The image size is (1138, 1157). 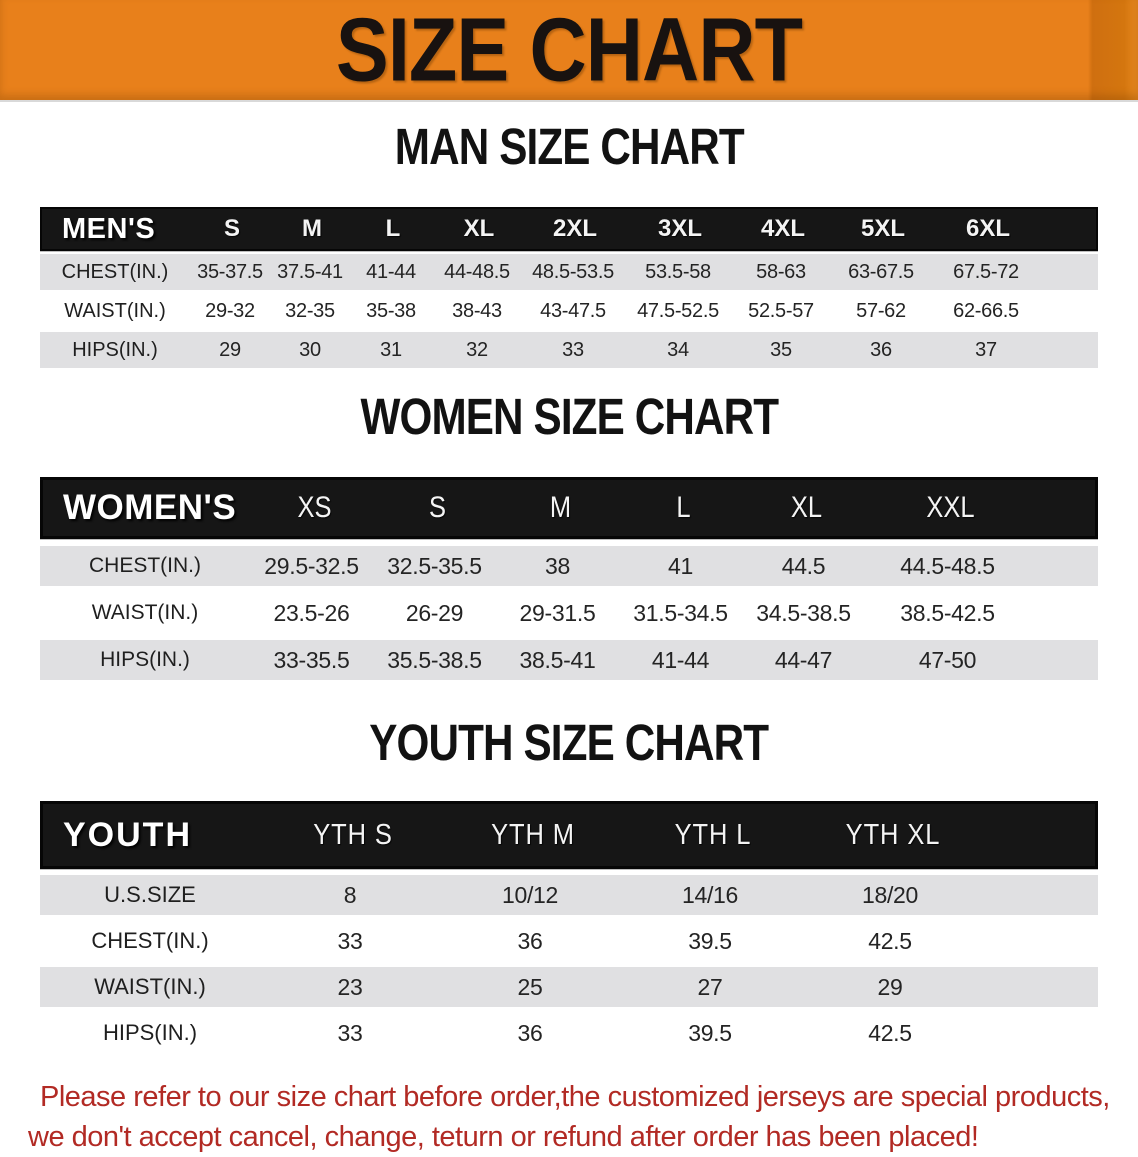 I want to click on size-column-header: 2XL, so click(x=574, y=228).